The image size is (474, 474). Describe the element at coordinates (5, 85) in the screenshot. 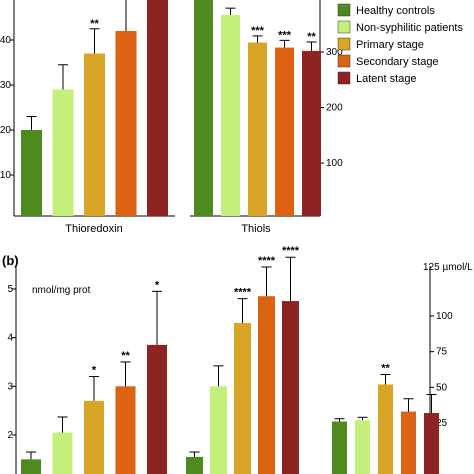

I see `ytick-label-thioredoxin-2: 30` at that location.